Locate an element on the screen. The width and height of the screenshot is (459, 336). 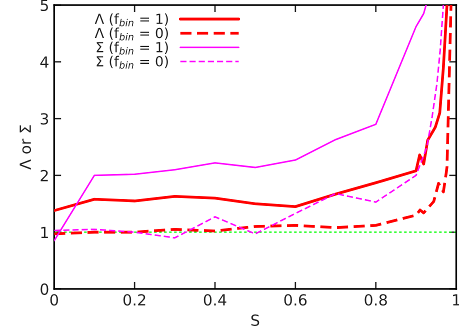
y-tick-label: 2 is located at coordinates (44, 176).